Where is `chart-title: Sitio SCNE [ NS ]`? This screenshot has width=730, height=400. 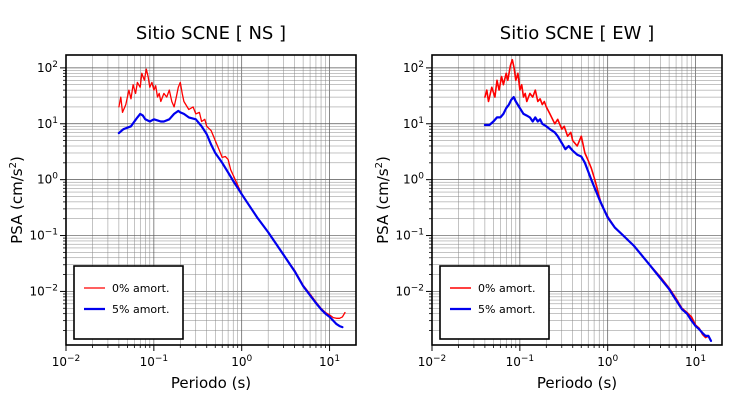 chart-title: Sitio SCNE [ NS ] is located at coordinates (211, 33).